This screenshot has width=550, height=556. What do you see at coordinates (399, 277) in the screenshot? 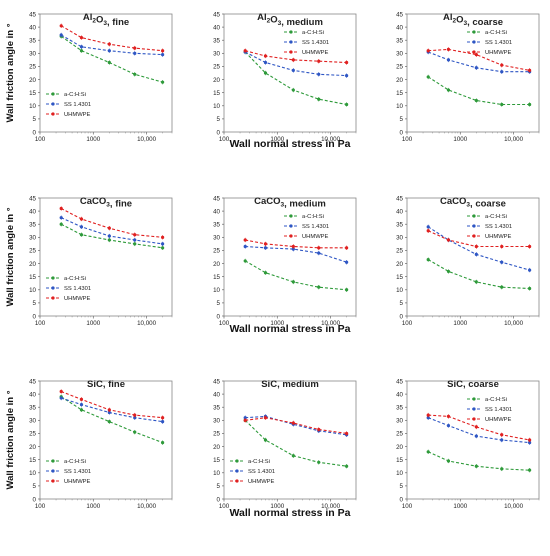
I see `y-tick-label: 15` at bounding box center [399, 277].